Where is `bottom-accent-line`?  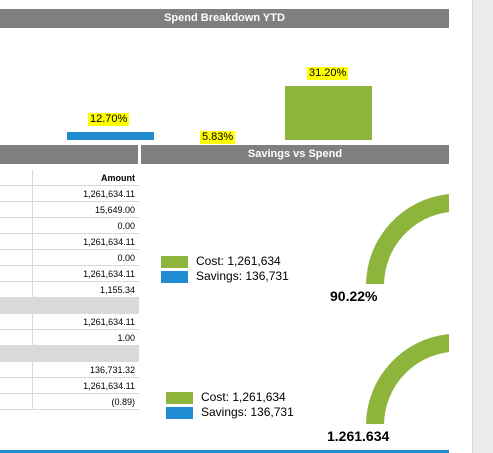 bottom-accent-line is located at coordinates (224, 451).